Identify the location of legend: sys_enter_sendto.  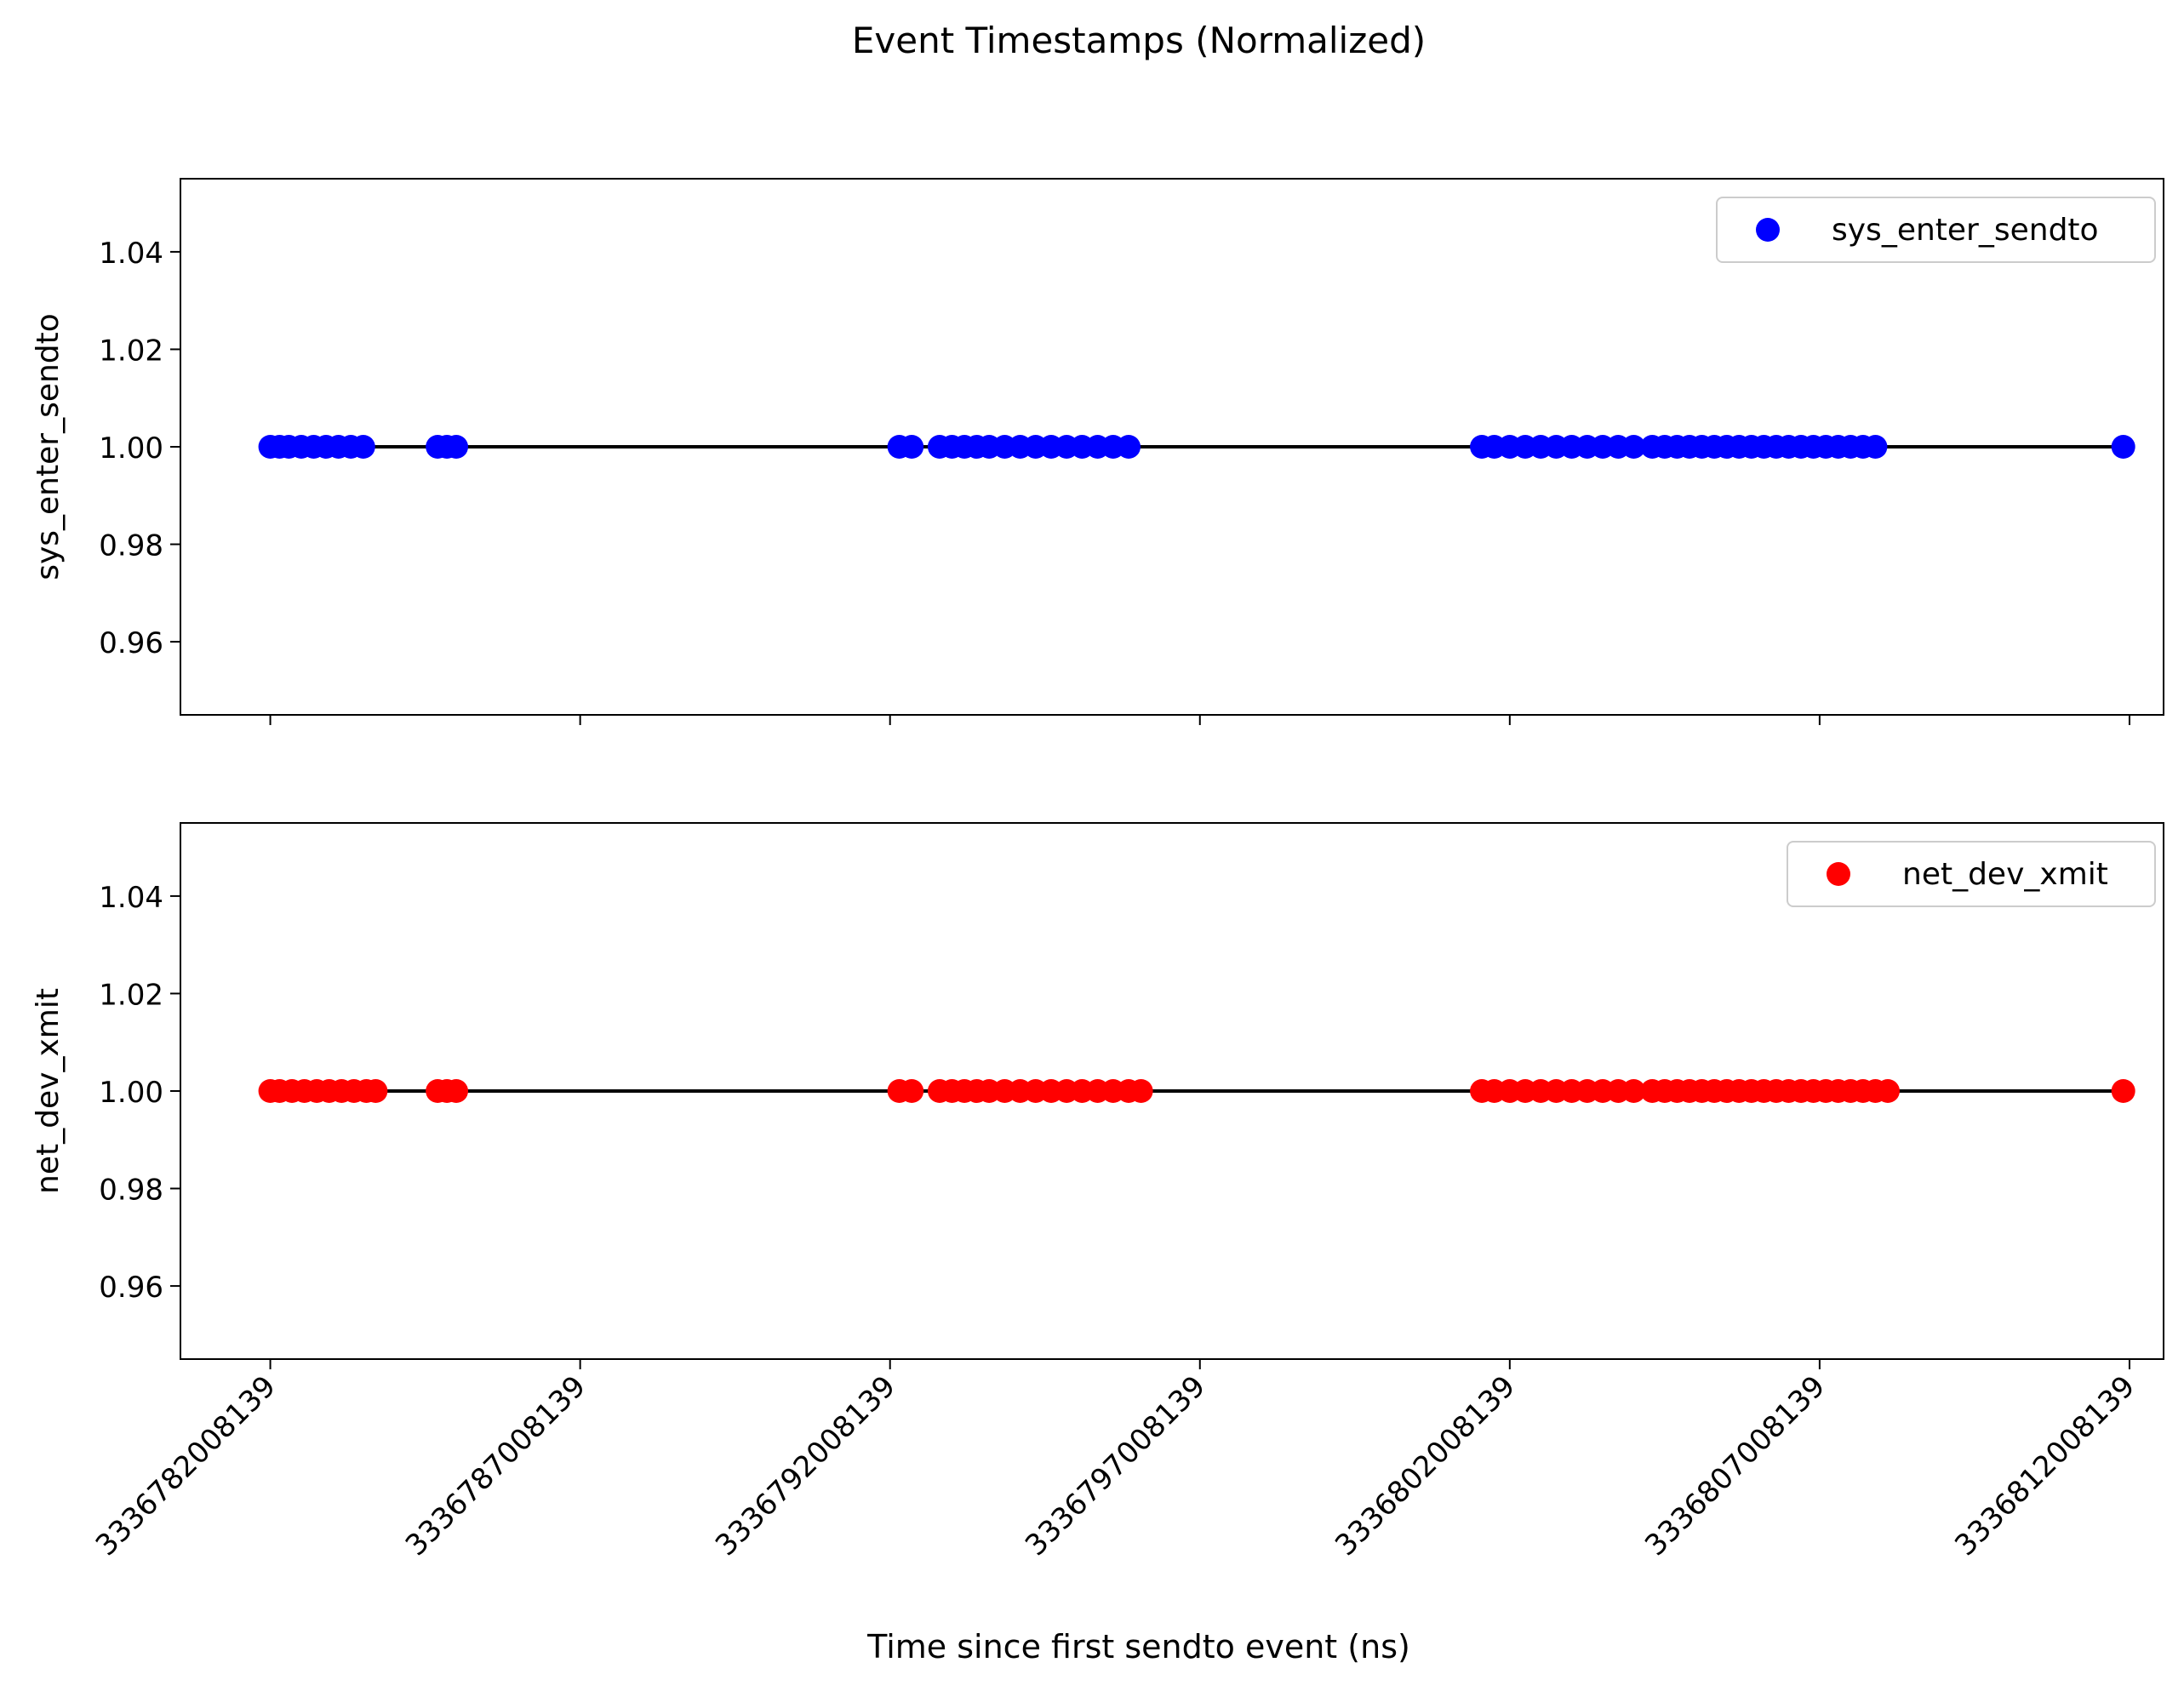
(1936, 230).